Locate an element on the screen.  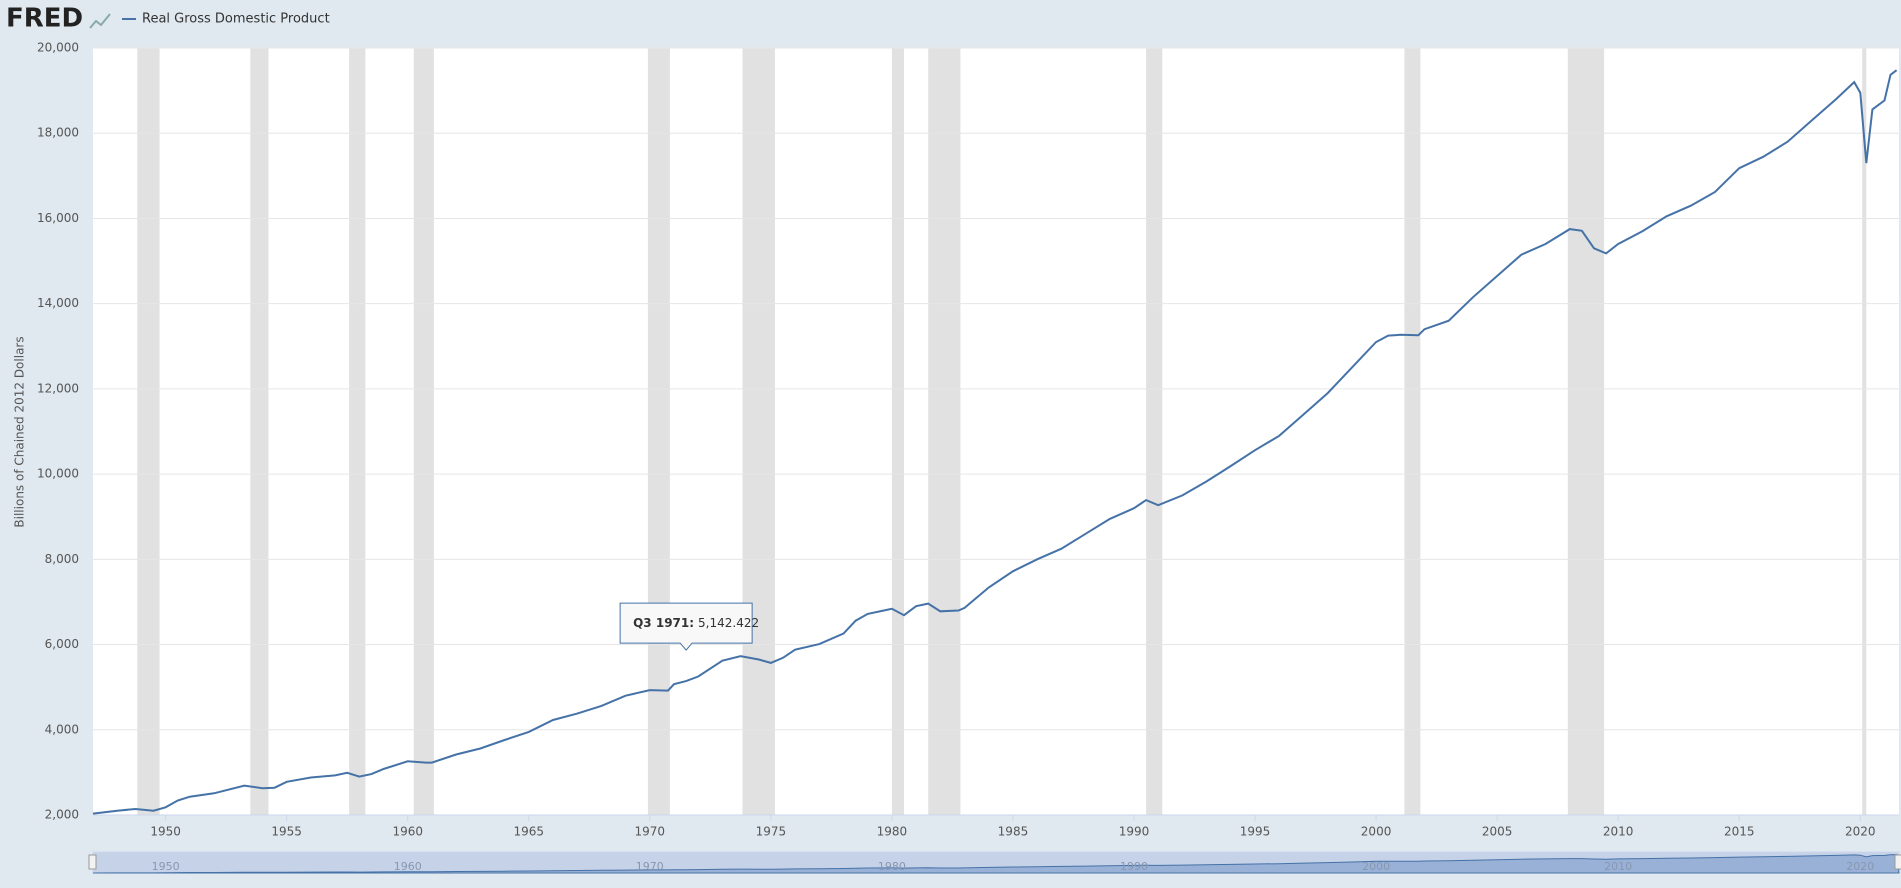
tooltip-value: 5,142.422 is located at coordinates (728, 623).